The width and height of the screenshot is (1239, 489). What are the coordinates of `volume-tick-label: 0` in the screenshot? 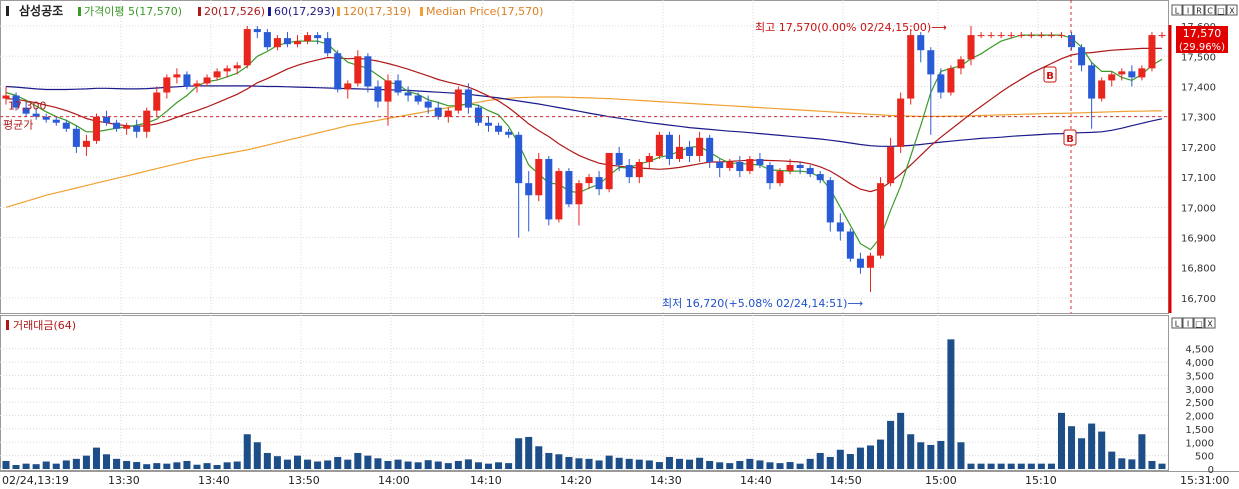 It's located at (1211, 470).